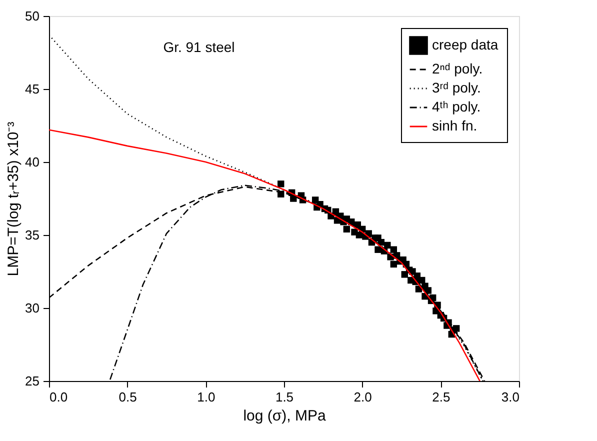  What do you see at coordinates (32, 16) in the screenshot?
I see `y-tick-label: 50` at bounding box center [32, 16].